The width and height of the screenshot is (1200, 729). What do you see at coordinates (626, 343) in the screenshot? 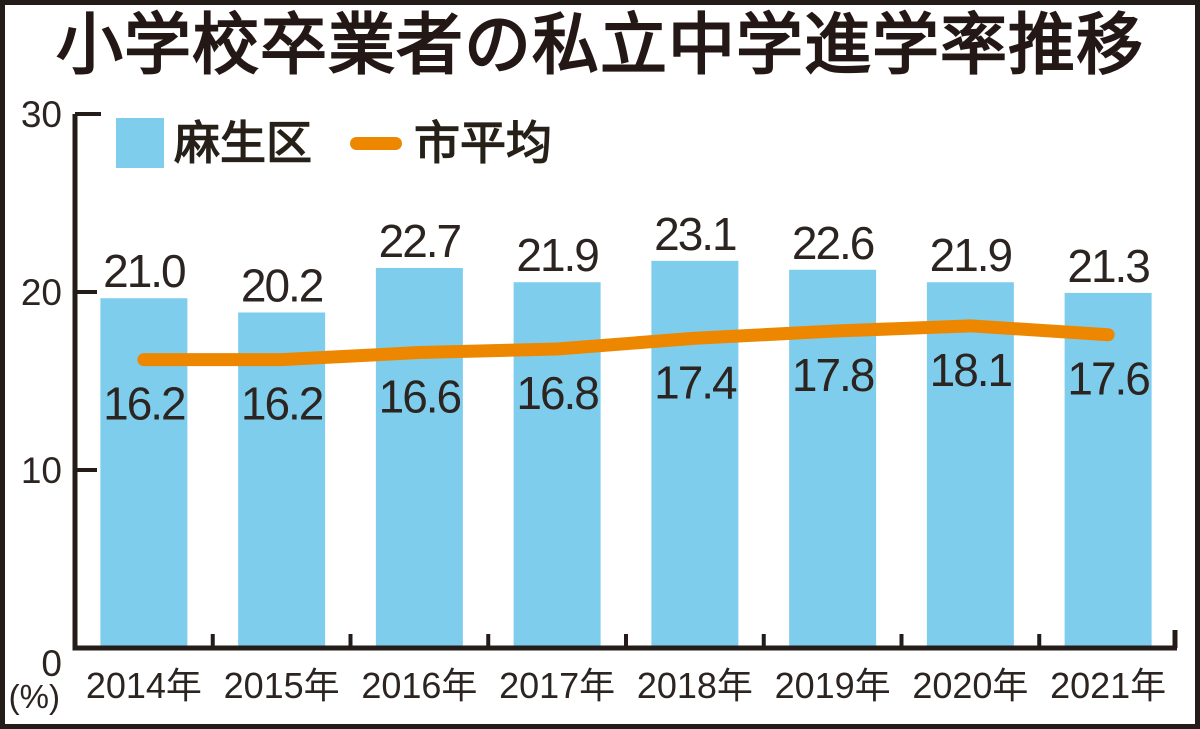
I see `city-average-line` at bounding box center [626, 343].